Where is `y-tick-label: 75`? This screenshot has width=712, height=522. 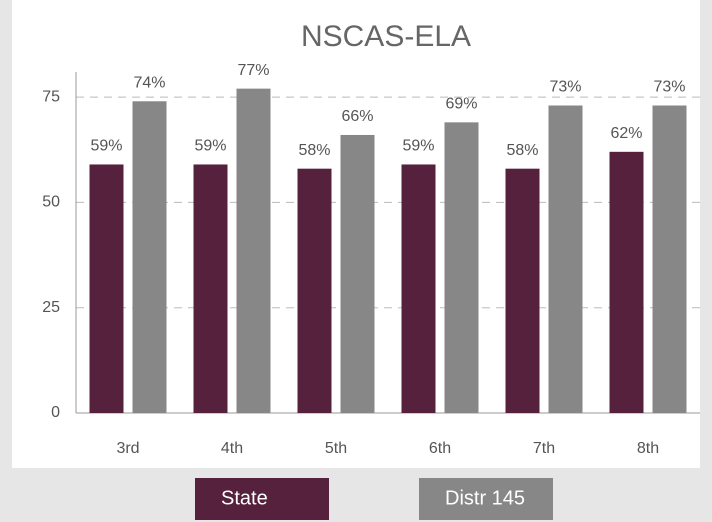 y-tick-label: 75 is located at coordinates (51, 96).